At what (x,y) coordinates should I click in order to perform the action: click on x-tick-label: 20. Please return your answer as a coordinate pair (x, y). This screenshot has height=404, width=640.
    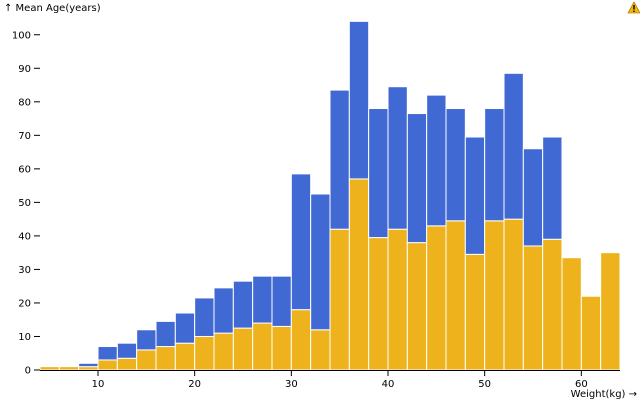
    Looking at the image, I should click on (194, 384).